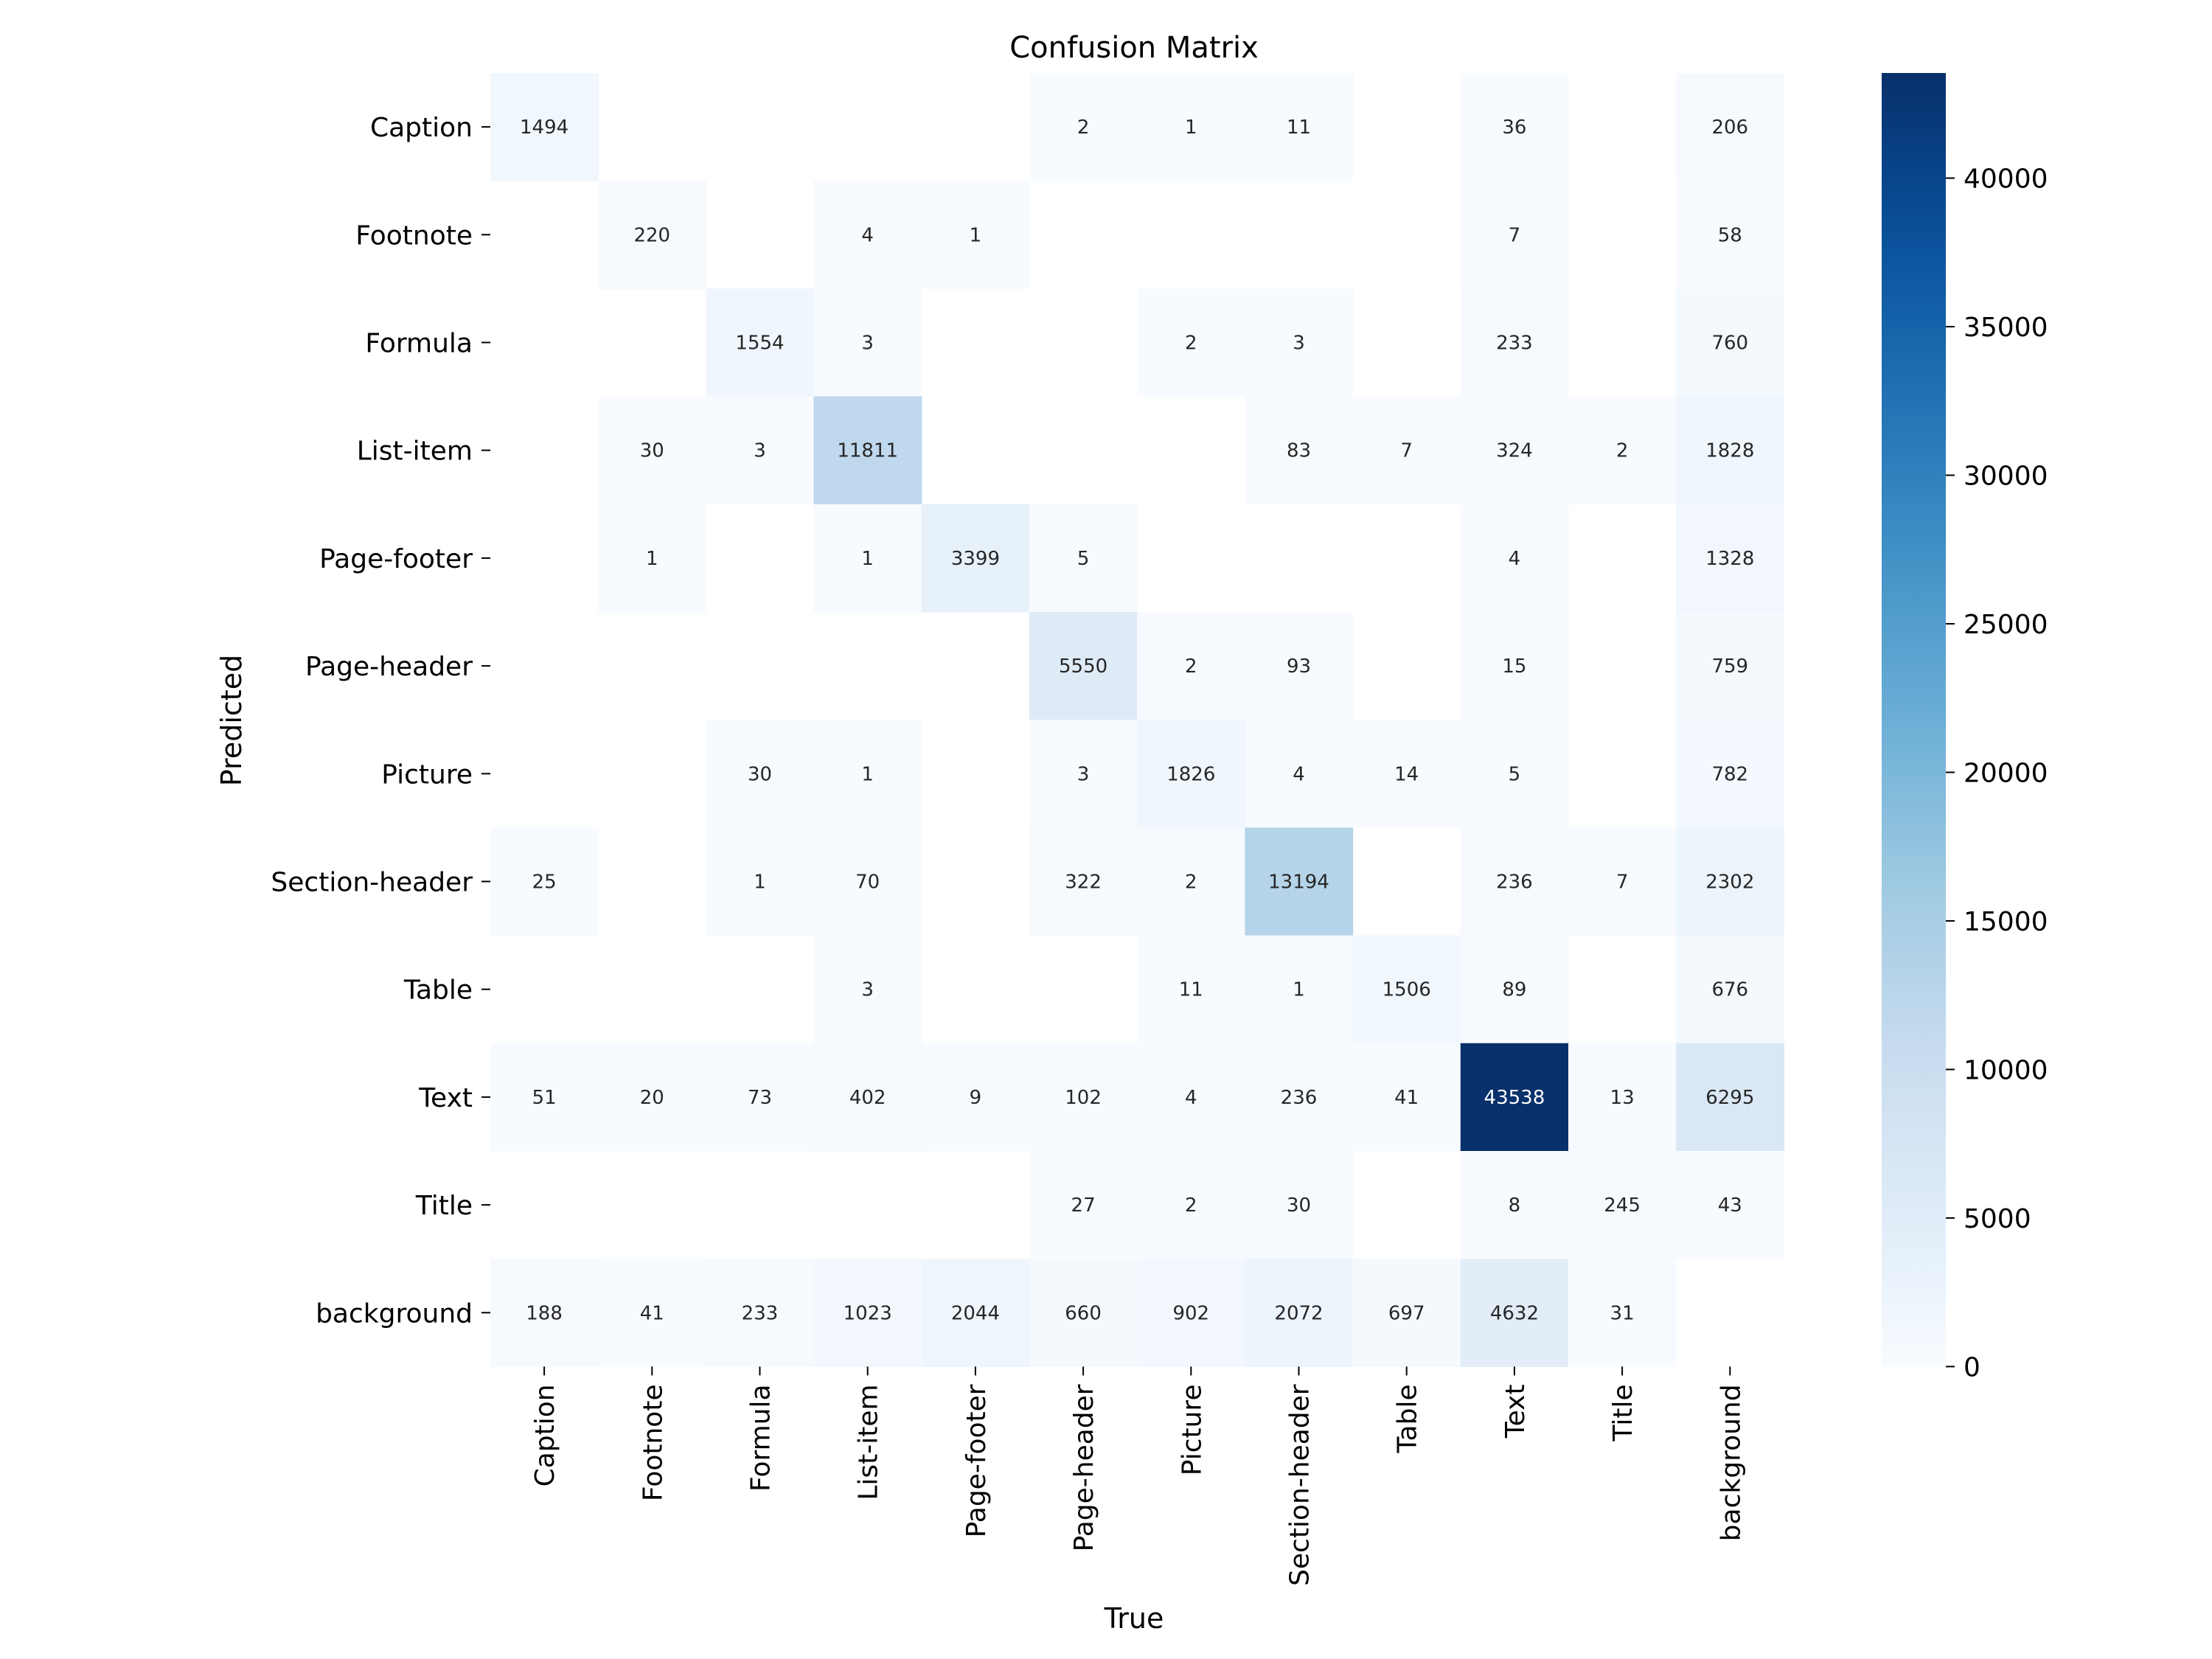  I want to click on y-axis-label: Predicted, so click(231, 720).